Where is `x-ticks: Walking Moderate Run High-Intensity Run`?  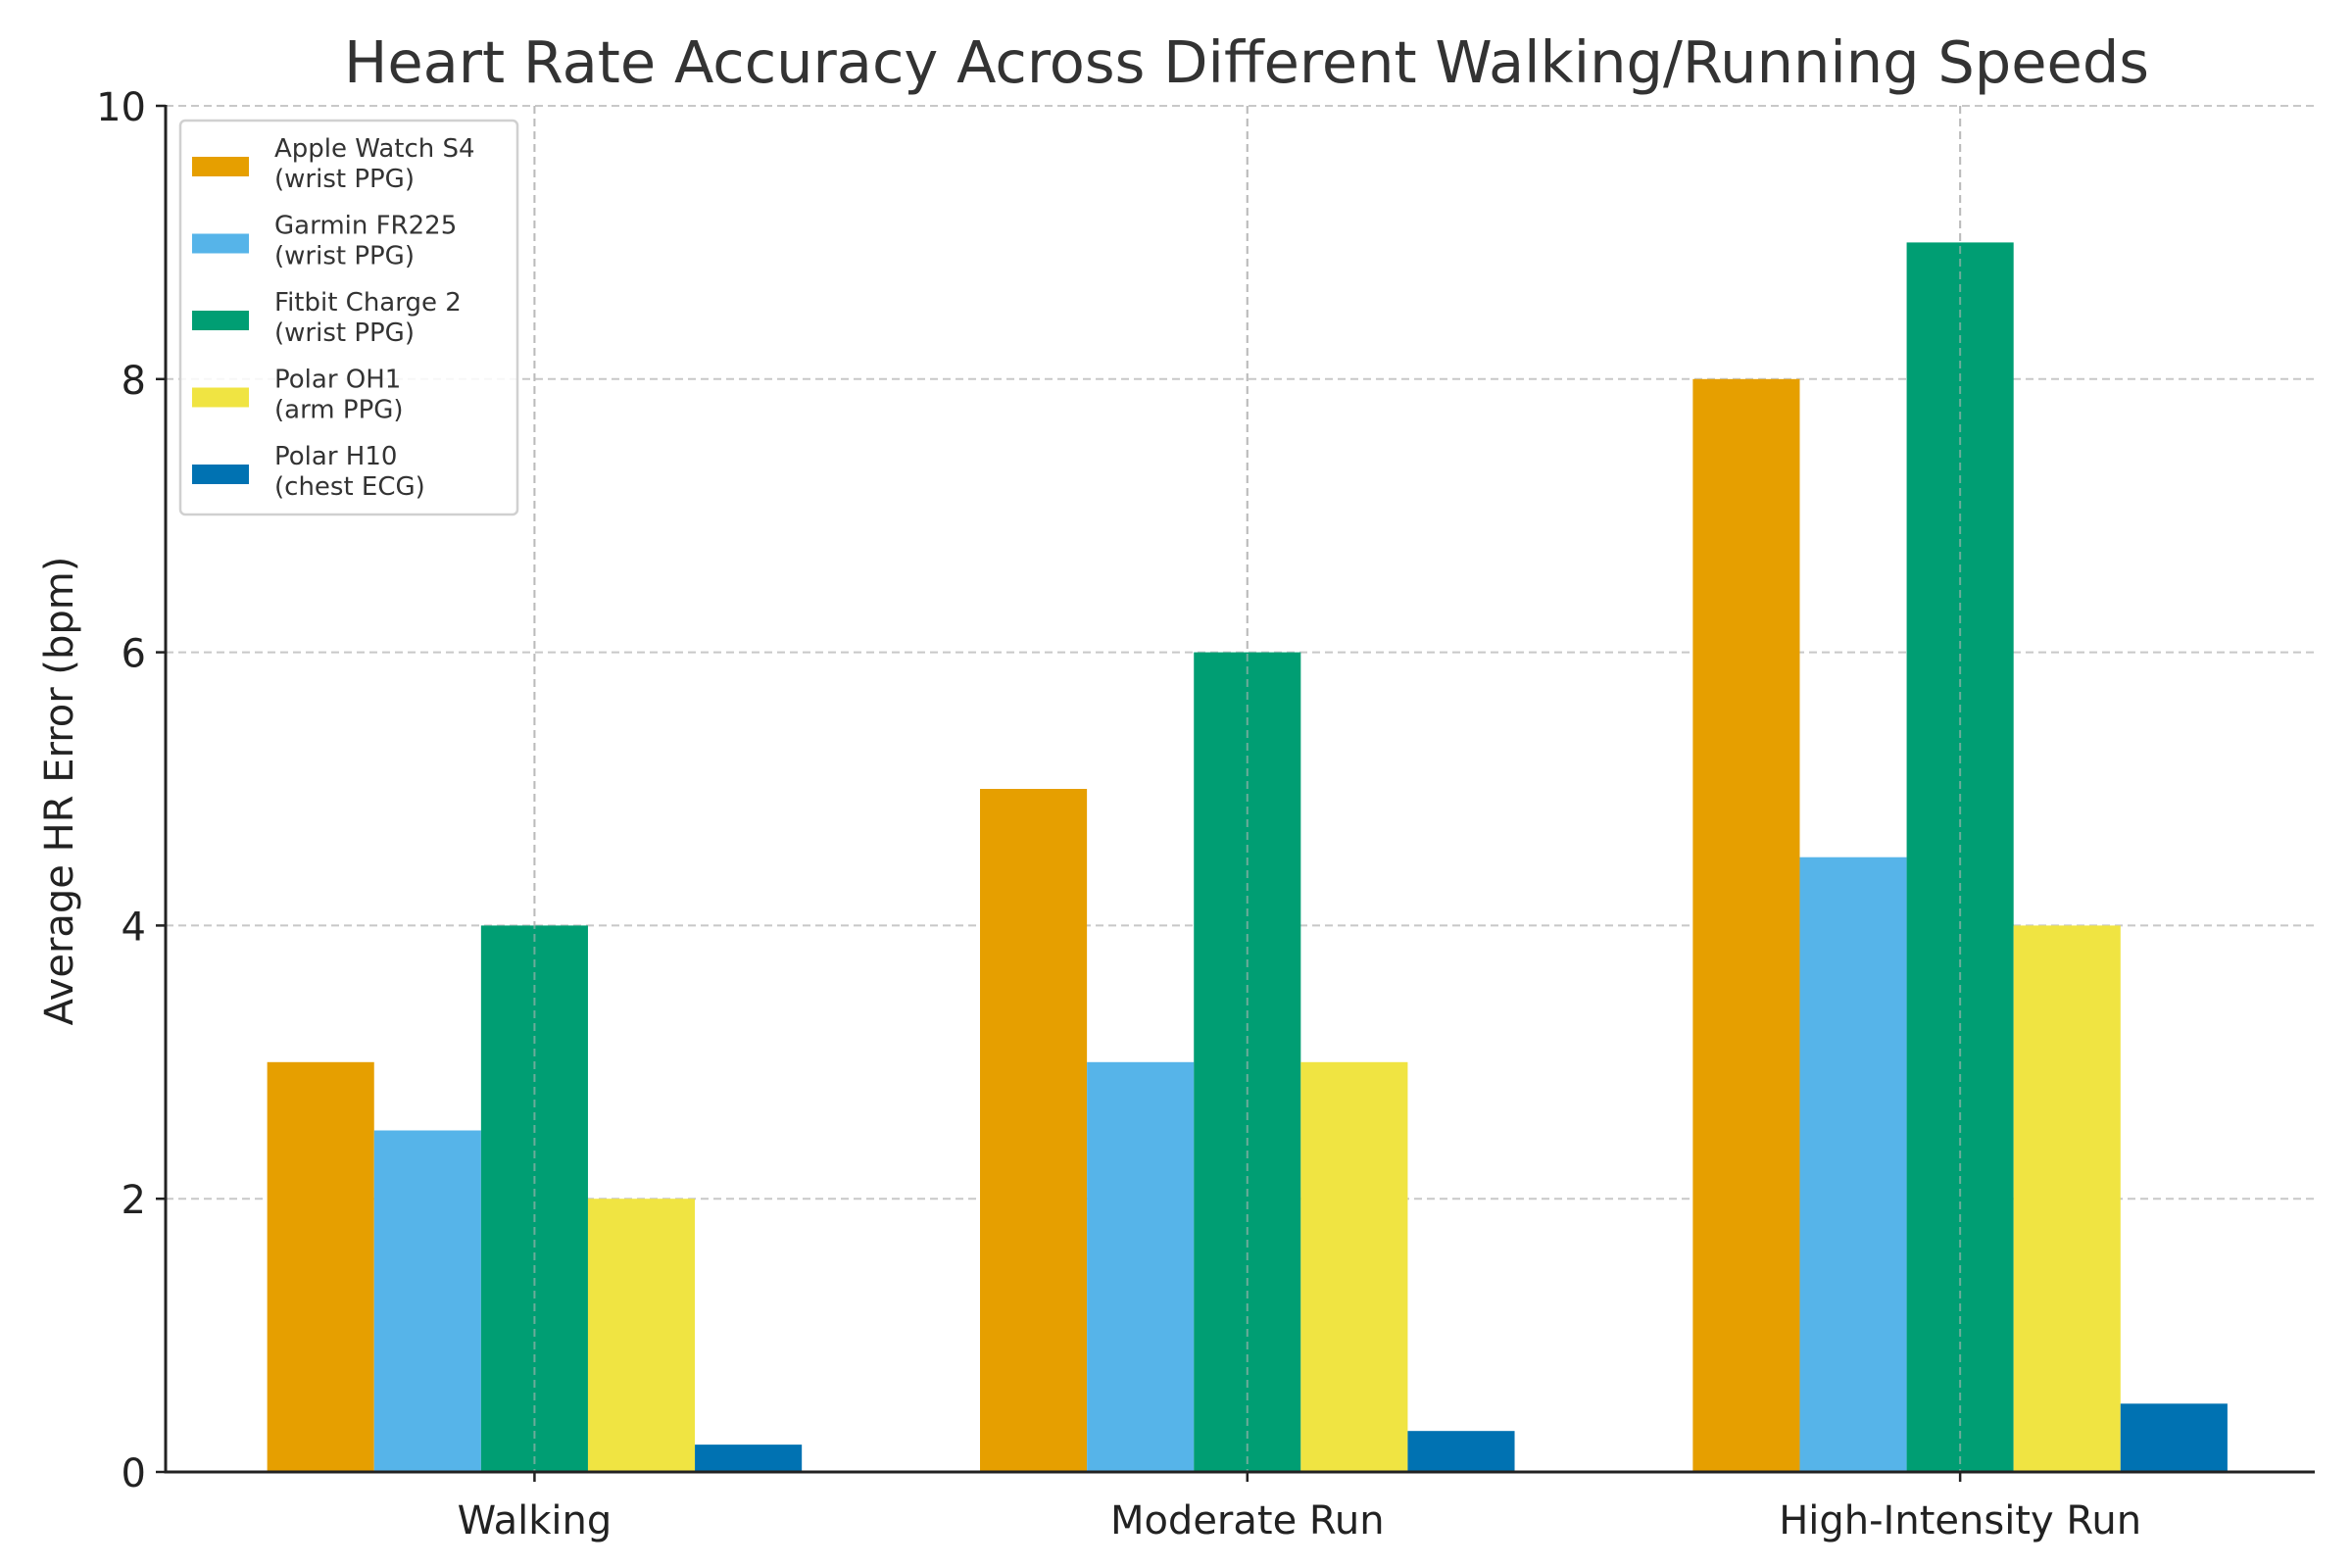 x-ticks: Walking Moderate Run High-Intensity Run is located at coordinates (1299, 1508).